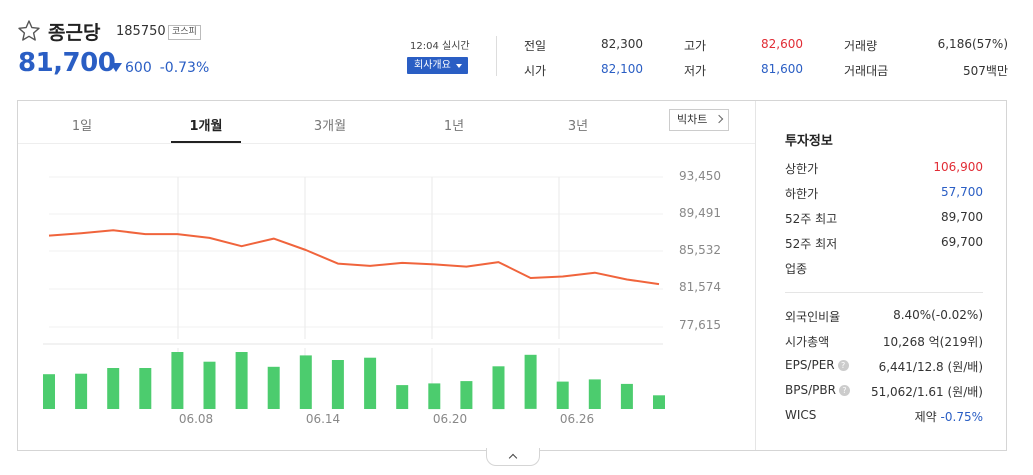  Describe the element at coordinates (354, 257) in the screenshot. I see `price-line` at that location.